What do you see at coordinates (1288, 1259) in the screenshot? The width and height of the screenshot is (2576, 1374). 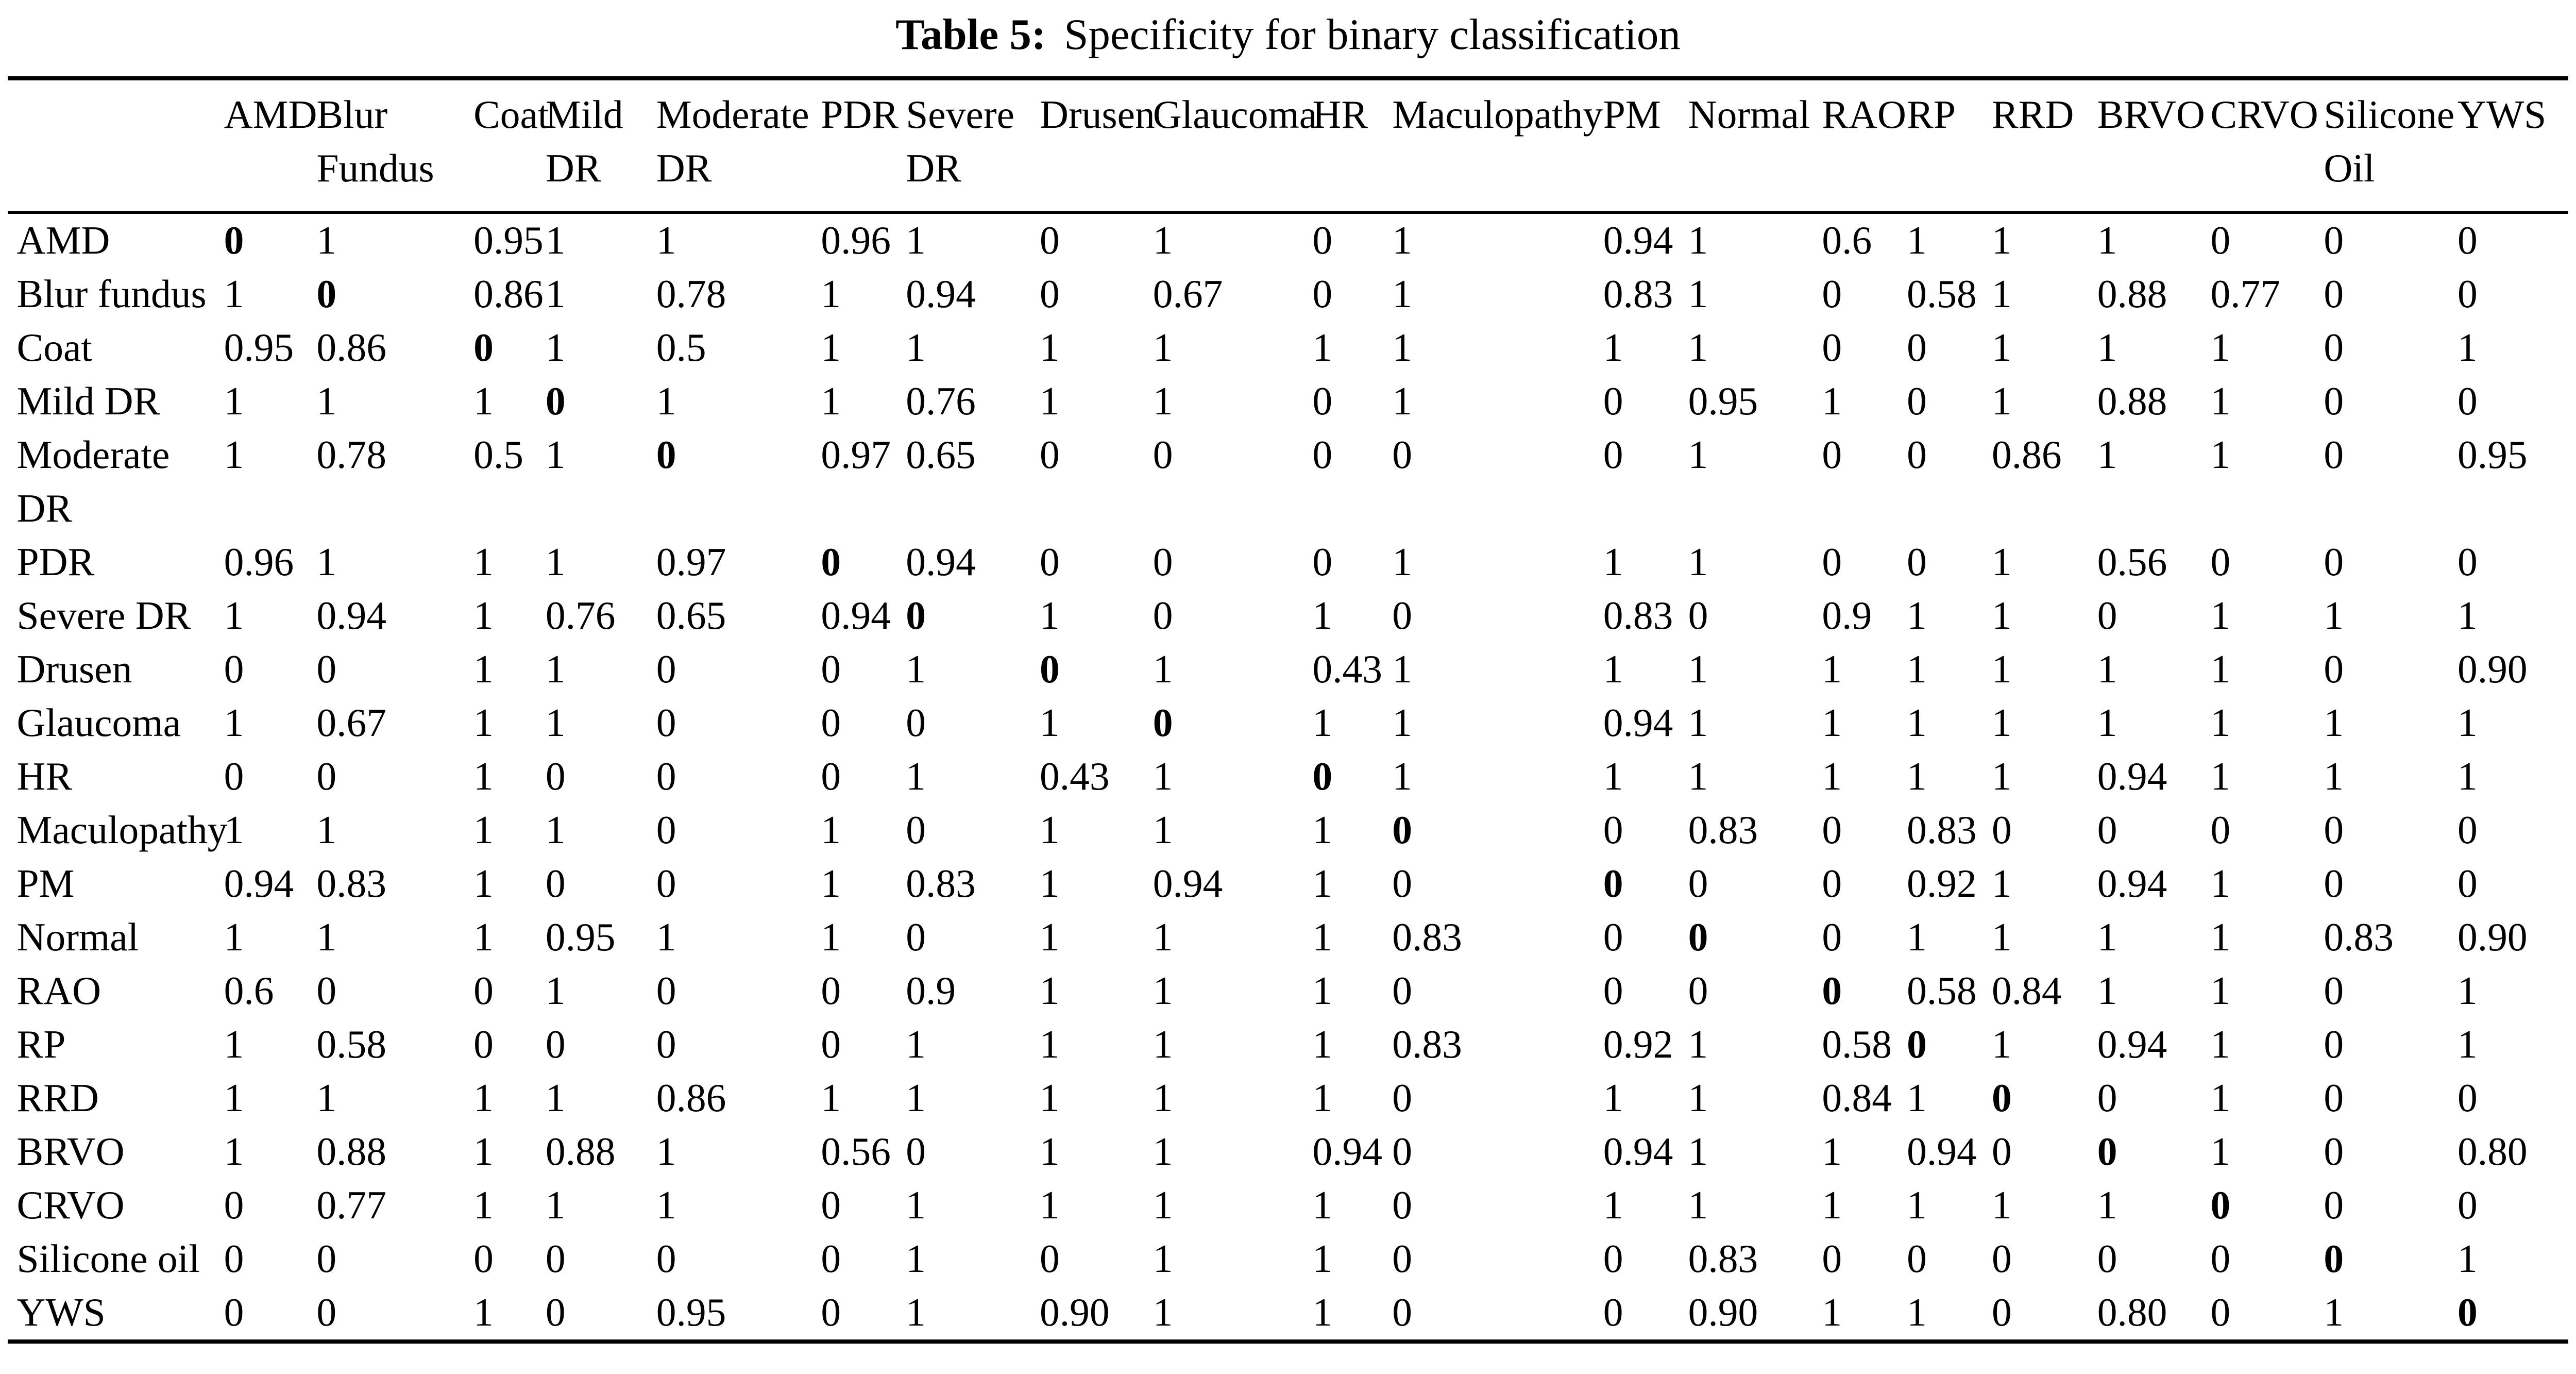 I see `table-row: Silicone oil 0 0 0 0 0 0 1 0 1 1 0 0 0.83 0 0 0 0 0 0 1` at bounding box center [1288, 1259].